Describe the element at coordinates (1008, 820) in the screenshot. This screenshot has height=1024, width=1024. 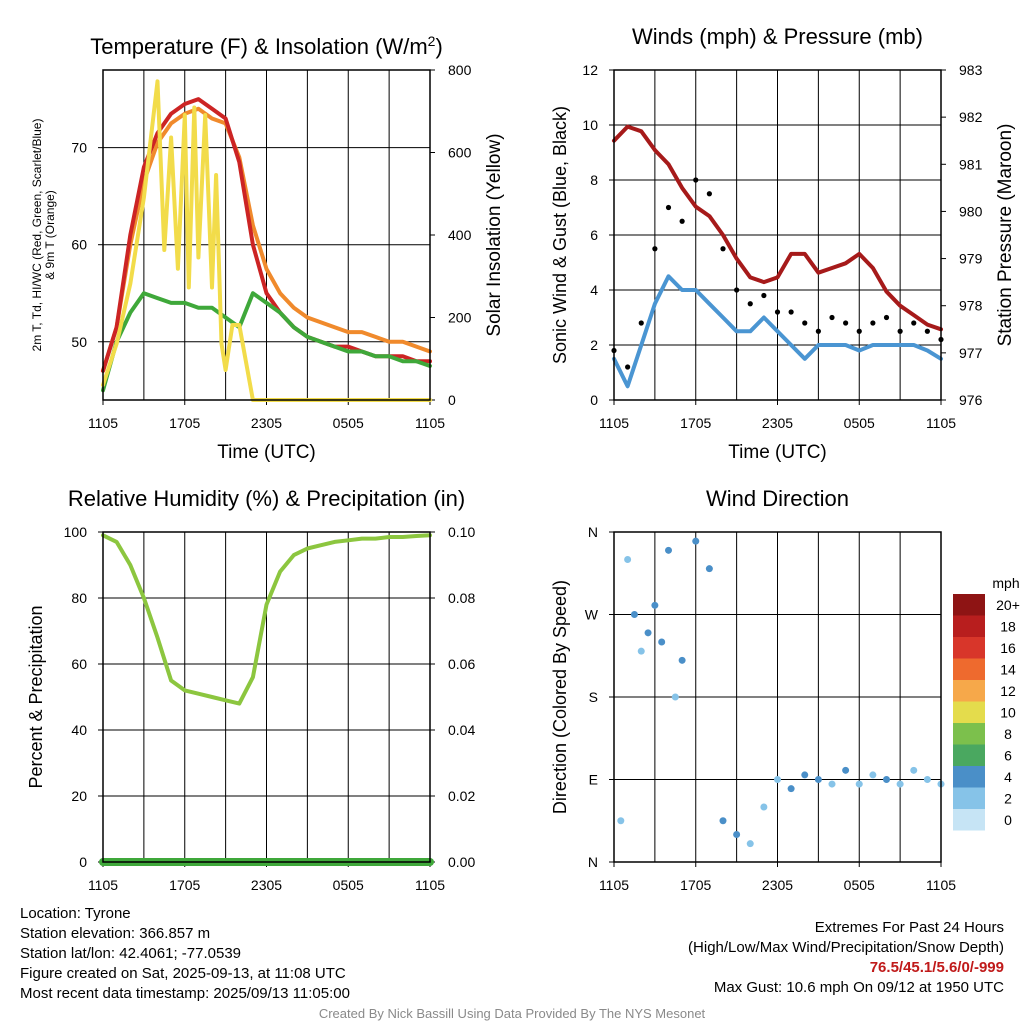
I see `legend-label: 0` at that location.